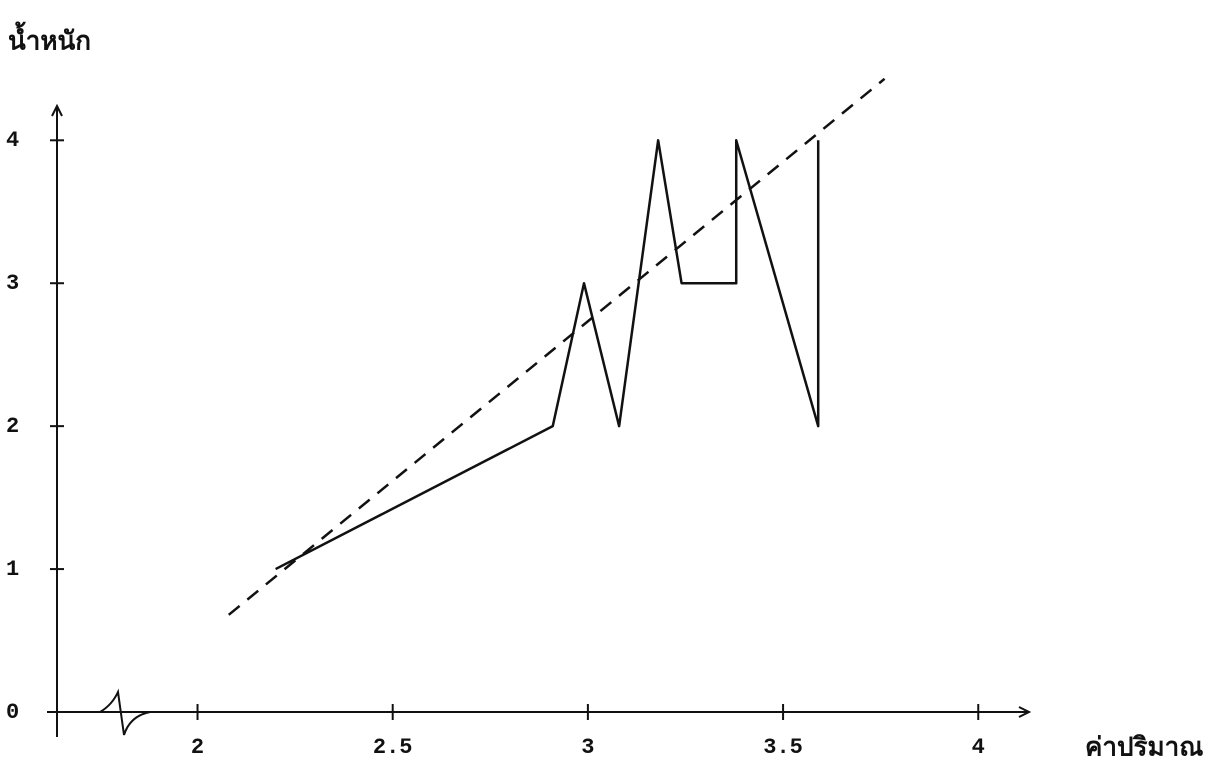  I want to click on y-tick-label: 2, so click(12, 426).